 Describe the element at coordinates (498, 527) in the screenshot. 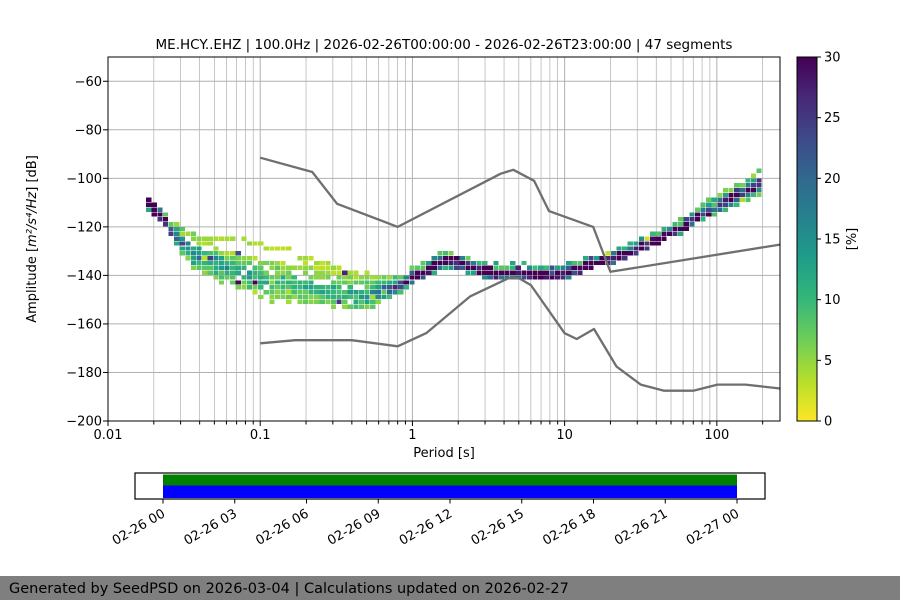

I see `timeline-tick-label: 02-26 15` at that location.